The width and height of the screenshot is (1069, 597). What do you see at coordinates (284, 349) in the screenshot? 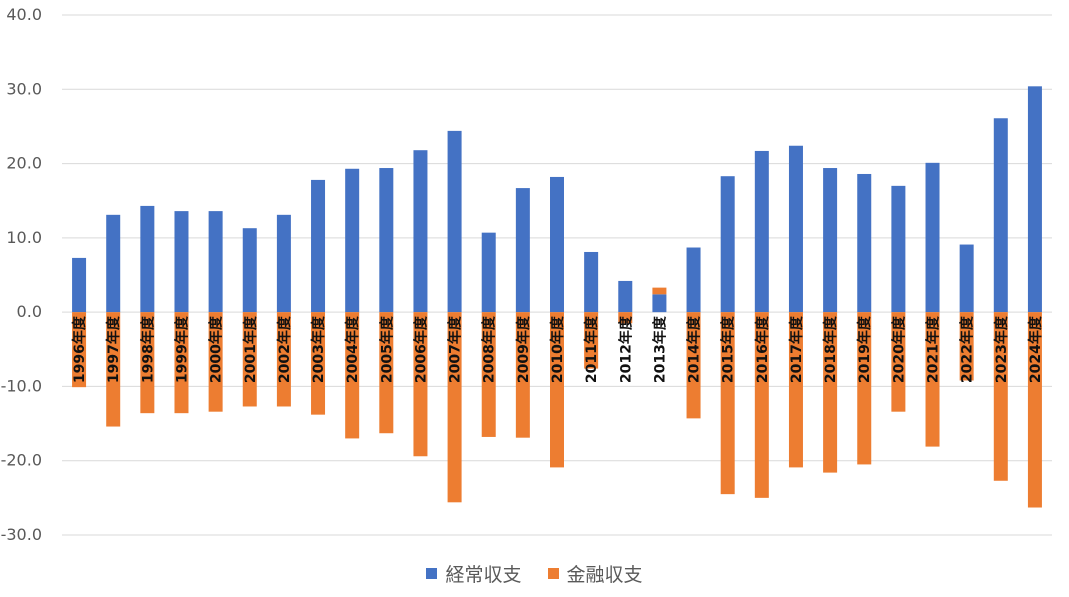
I see `x-tick-label: 2002年度` at bounding box center [284, 349].